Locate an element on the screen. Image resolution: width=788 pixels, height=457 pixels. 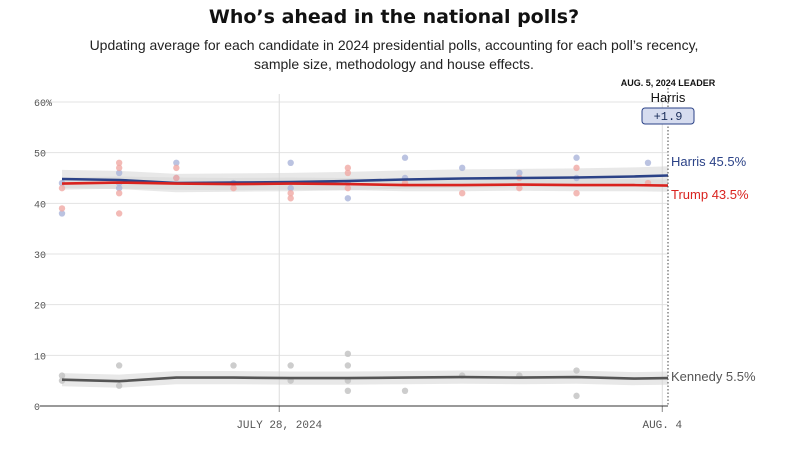
leader-margin-badge is located at coordinates (668, 116).